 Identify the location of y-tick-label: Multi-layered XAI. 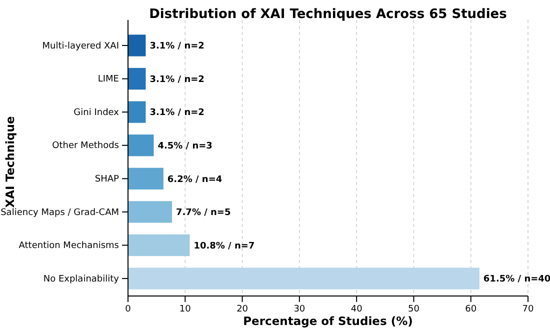
(80, 46).